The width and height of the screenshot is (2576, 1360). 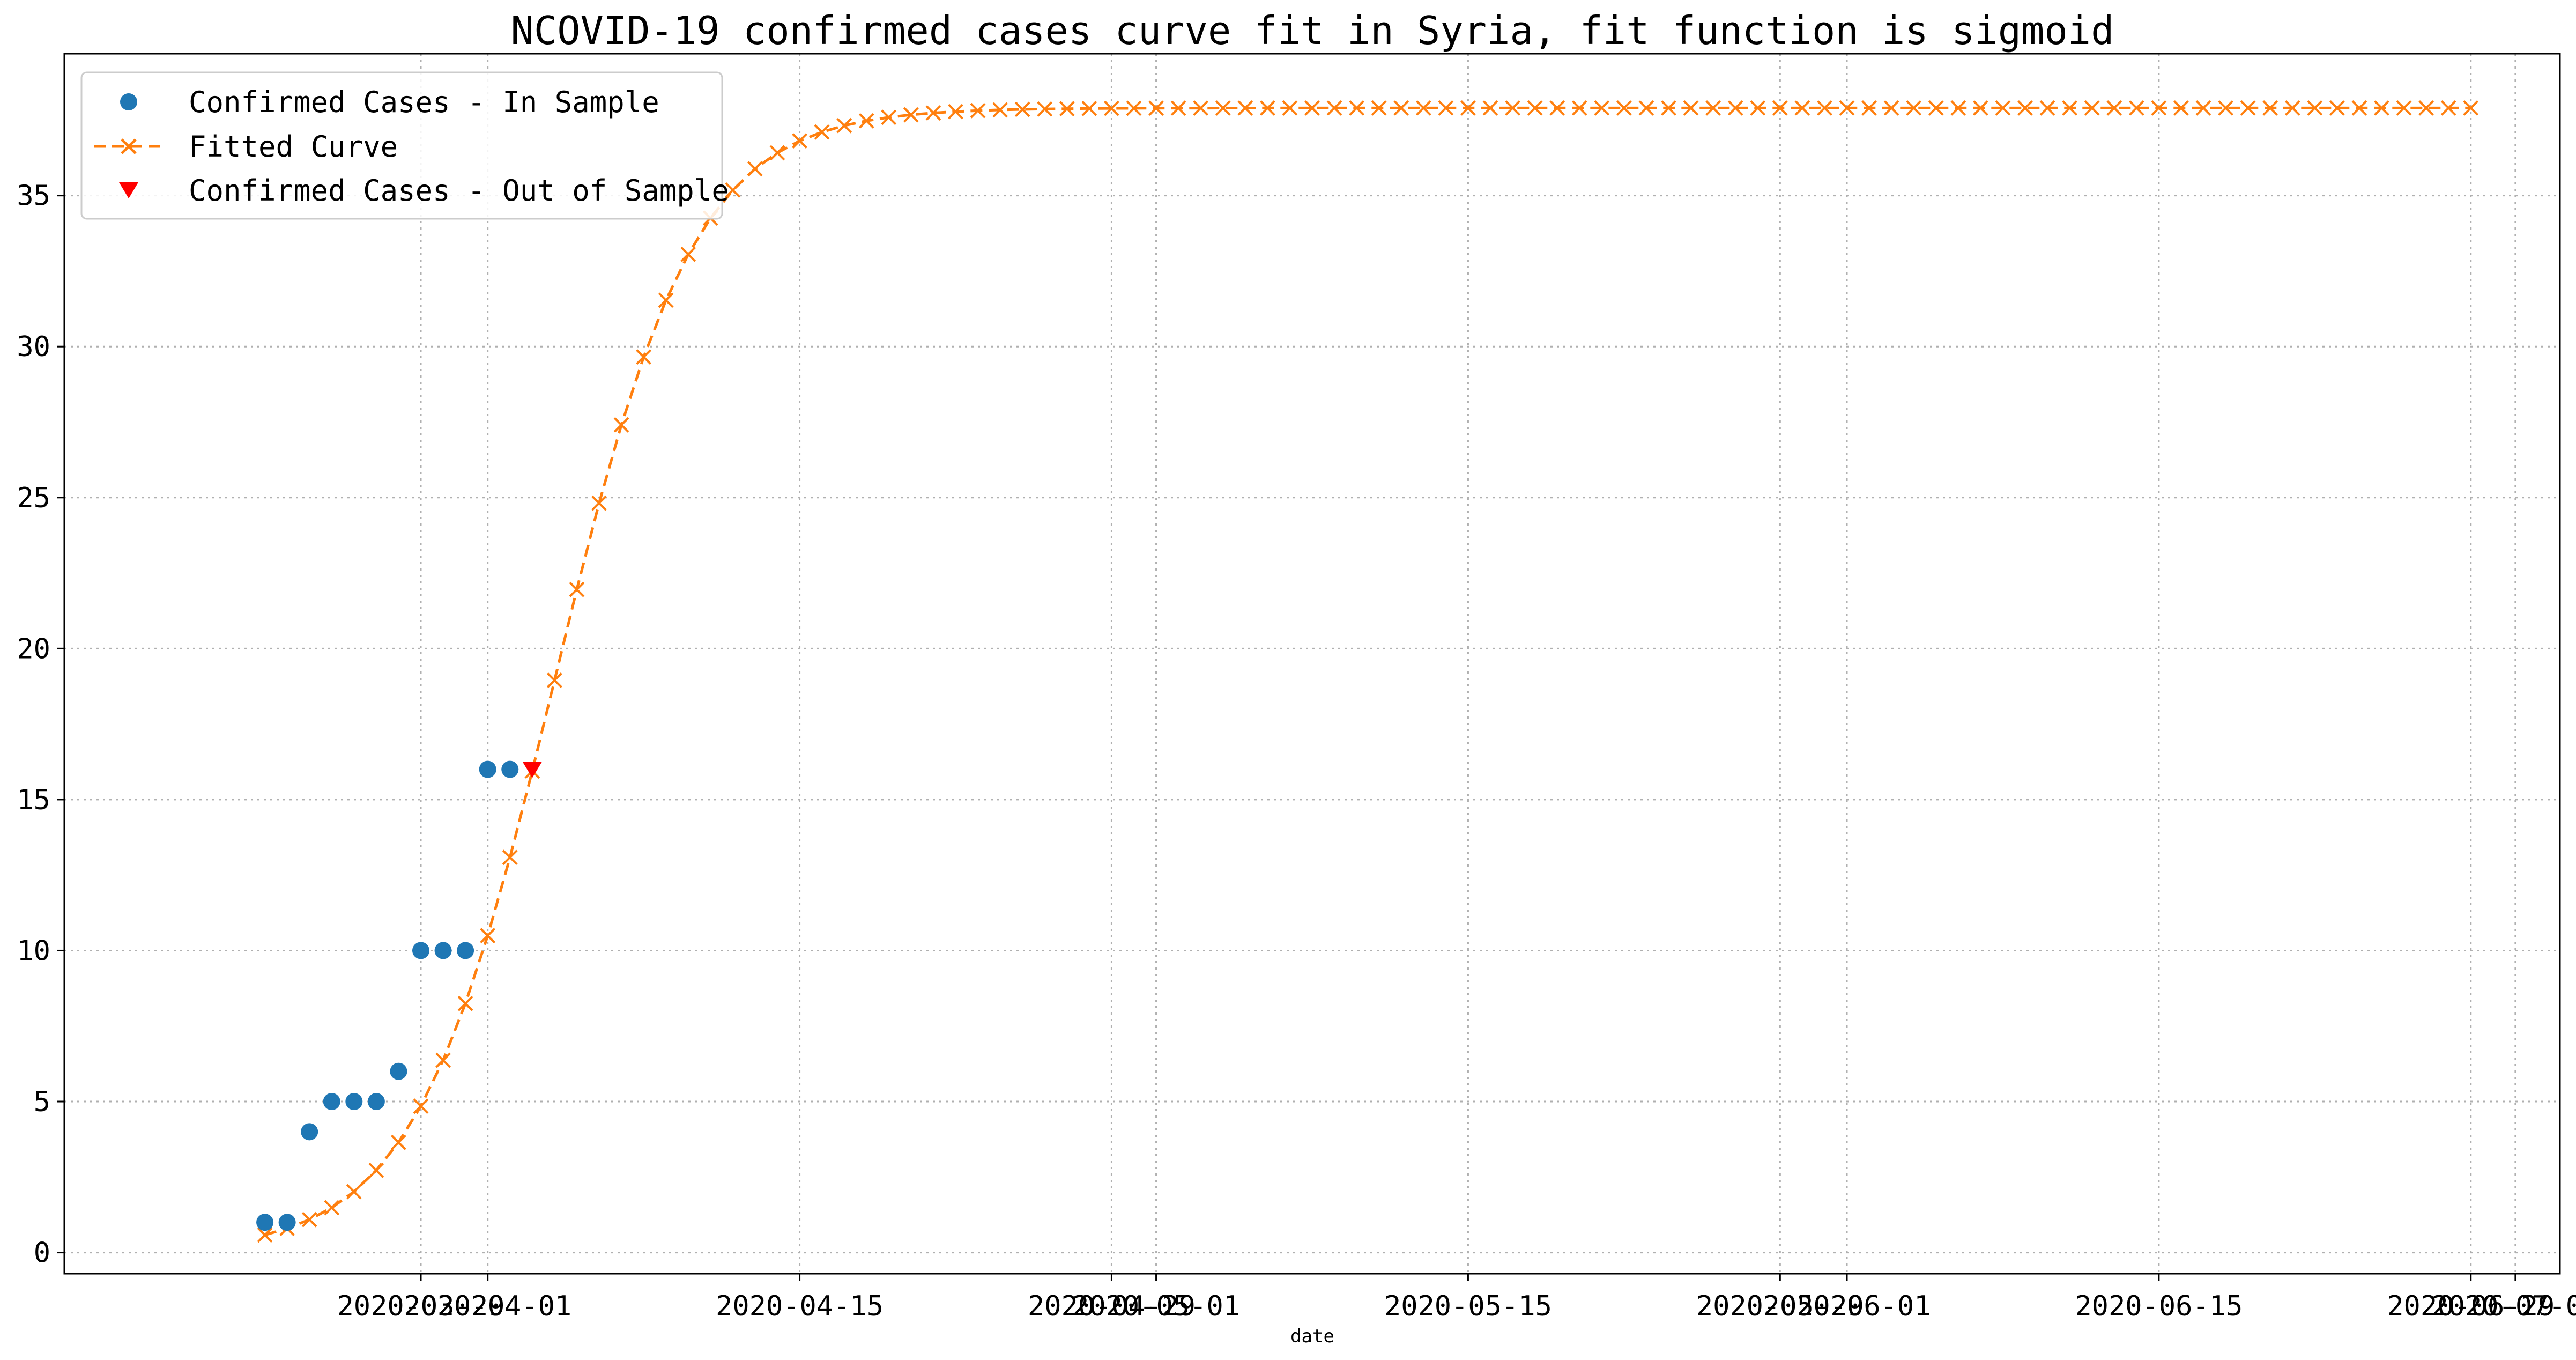 What do you see at coordinates (129, 146) in the screenshot?
I see `legend-x-marker-icon` at bounding box center [129, 146].